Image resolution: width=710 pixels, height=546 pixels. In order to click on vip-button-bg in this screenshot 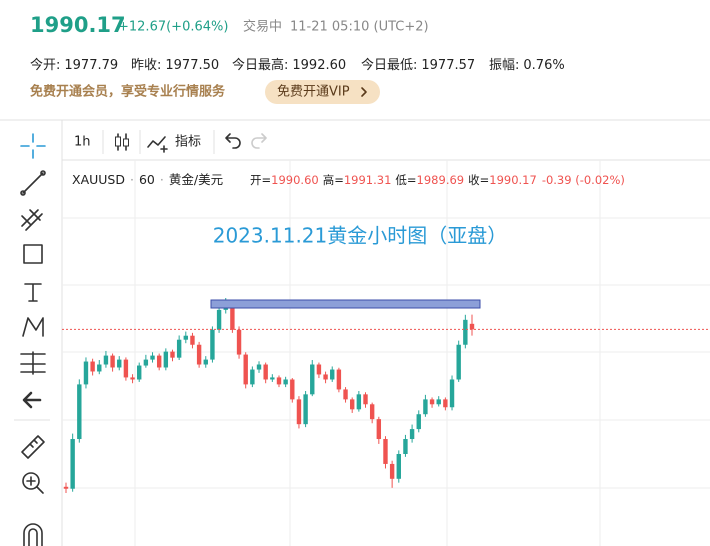, I will do `click(322, 92)`.